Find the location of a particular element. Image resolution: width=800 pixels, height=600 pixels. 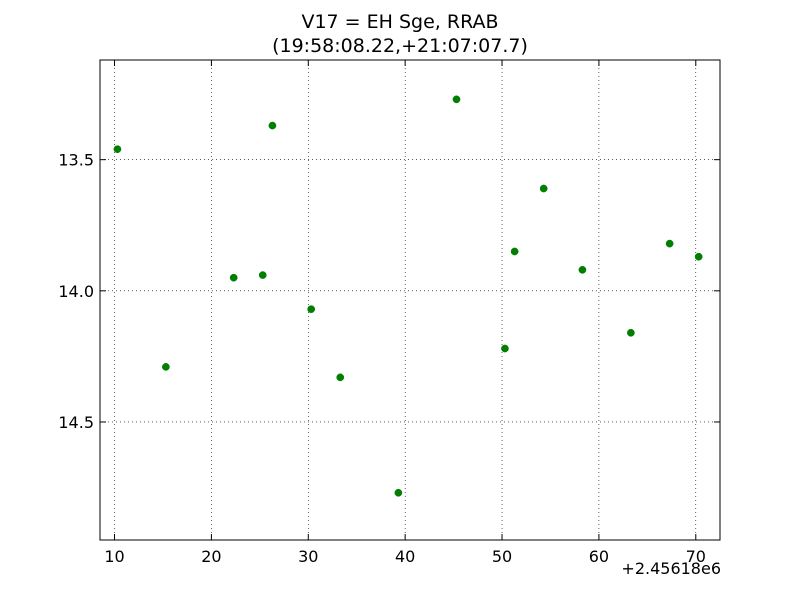

x-tick-label: 30 is located at coordinates (308, 556).